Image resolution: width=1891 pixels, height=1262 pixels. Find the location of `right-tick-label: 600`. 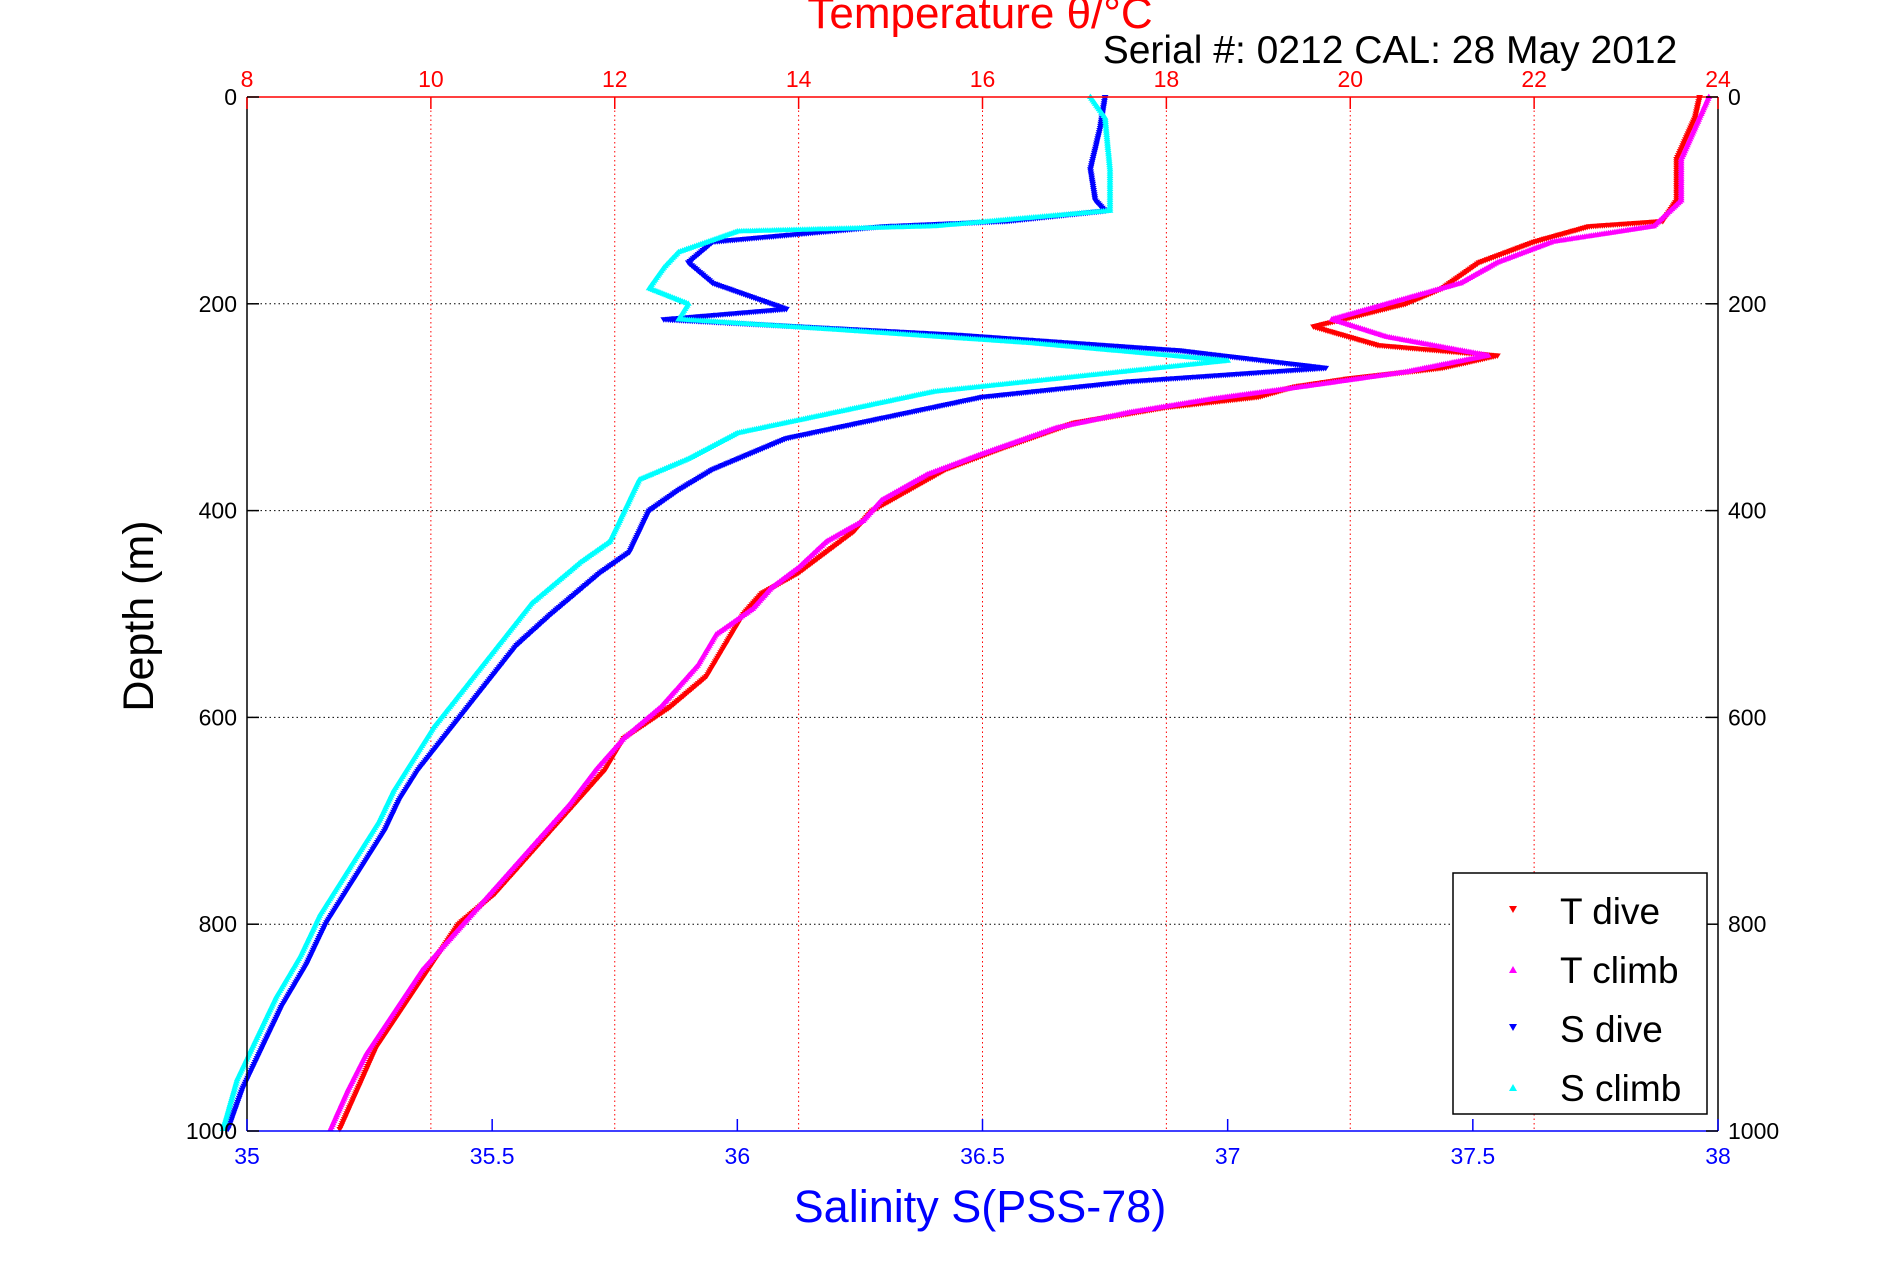

right-tick-label: 600 is located at coordinates (1747, 717).